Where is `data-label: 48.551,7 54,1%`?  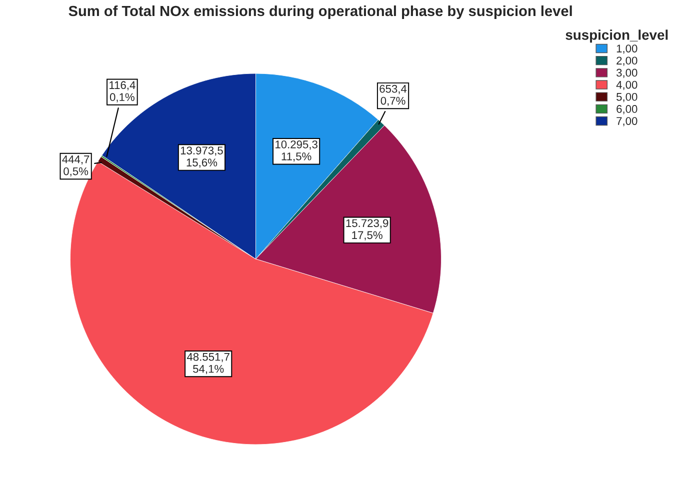 data-label: 48.551,7 54,1% is located at coordinates (208, 363).